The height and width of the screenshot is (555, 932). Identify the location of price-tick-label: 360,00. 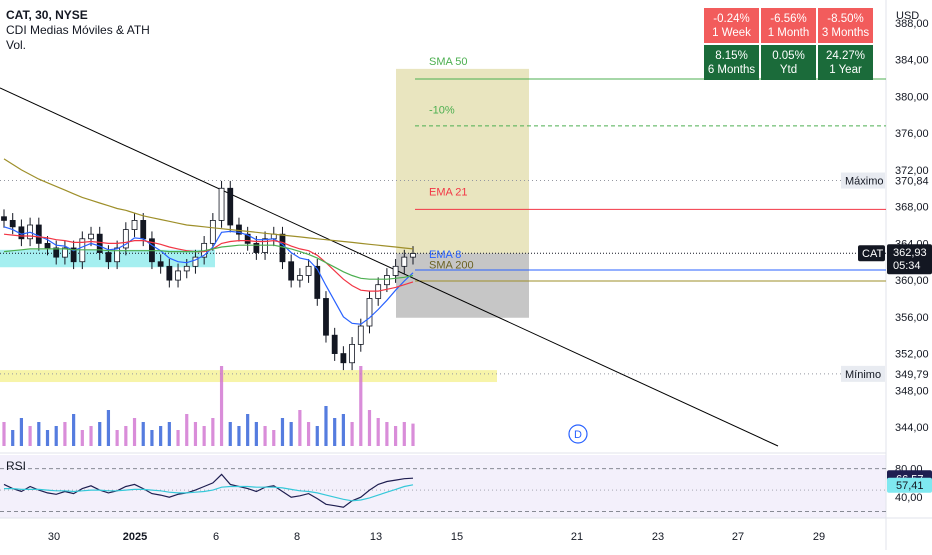
(912, 281).